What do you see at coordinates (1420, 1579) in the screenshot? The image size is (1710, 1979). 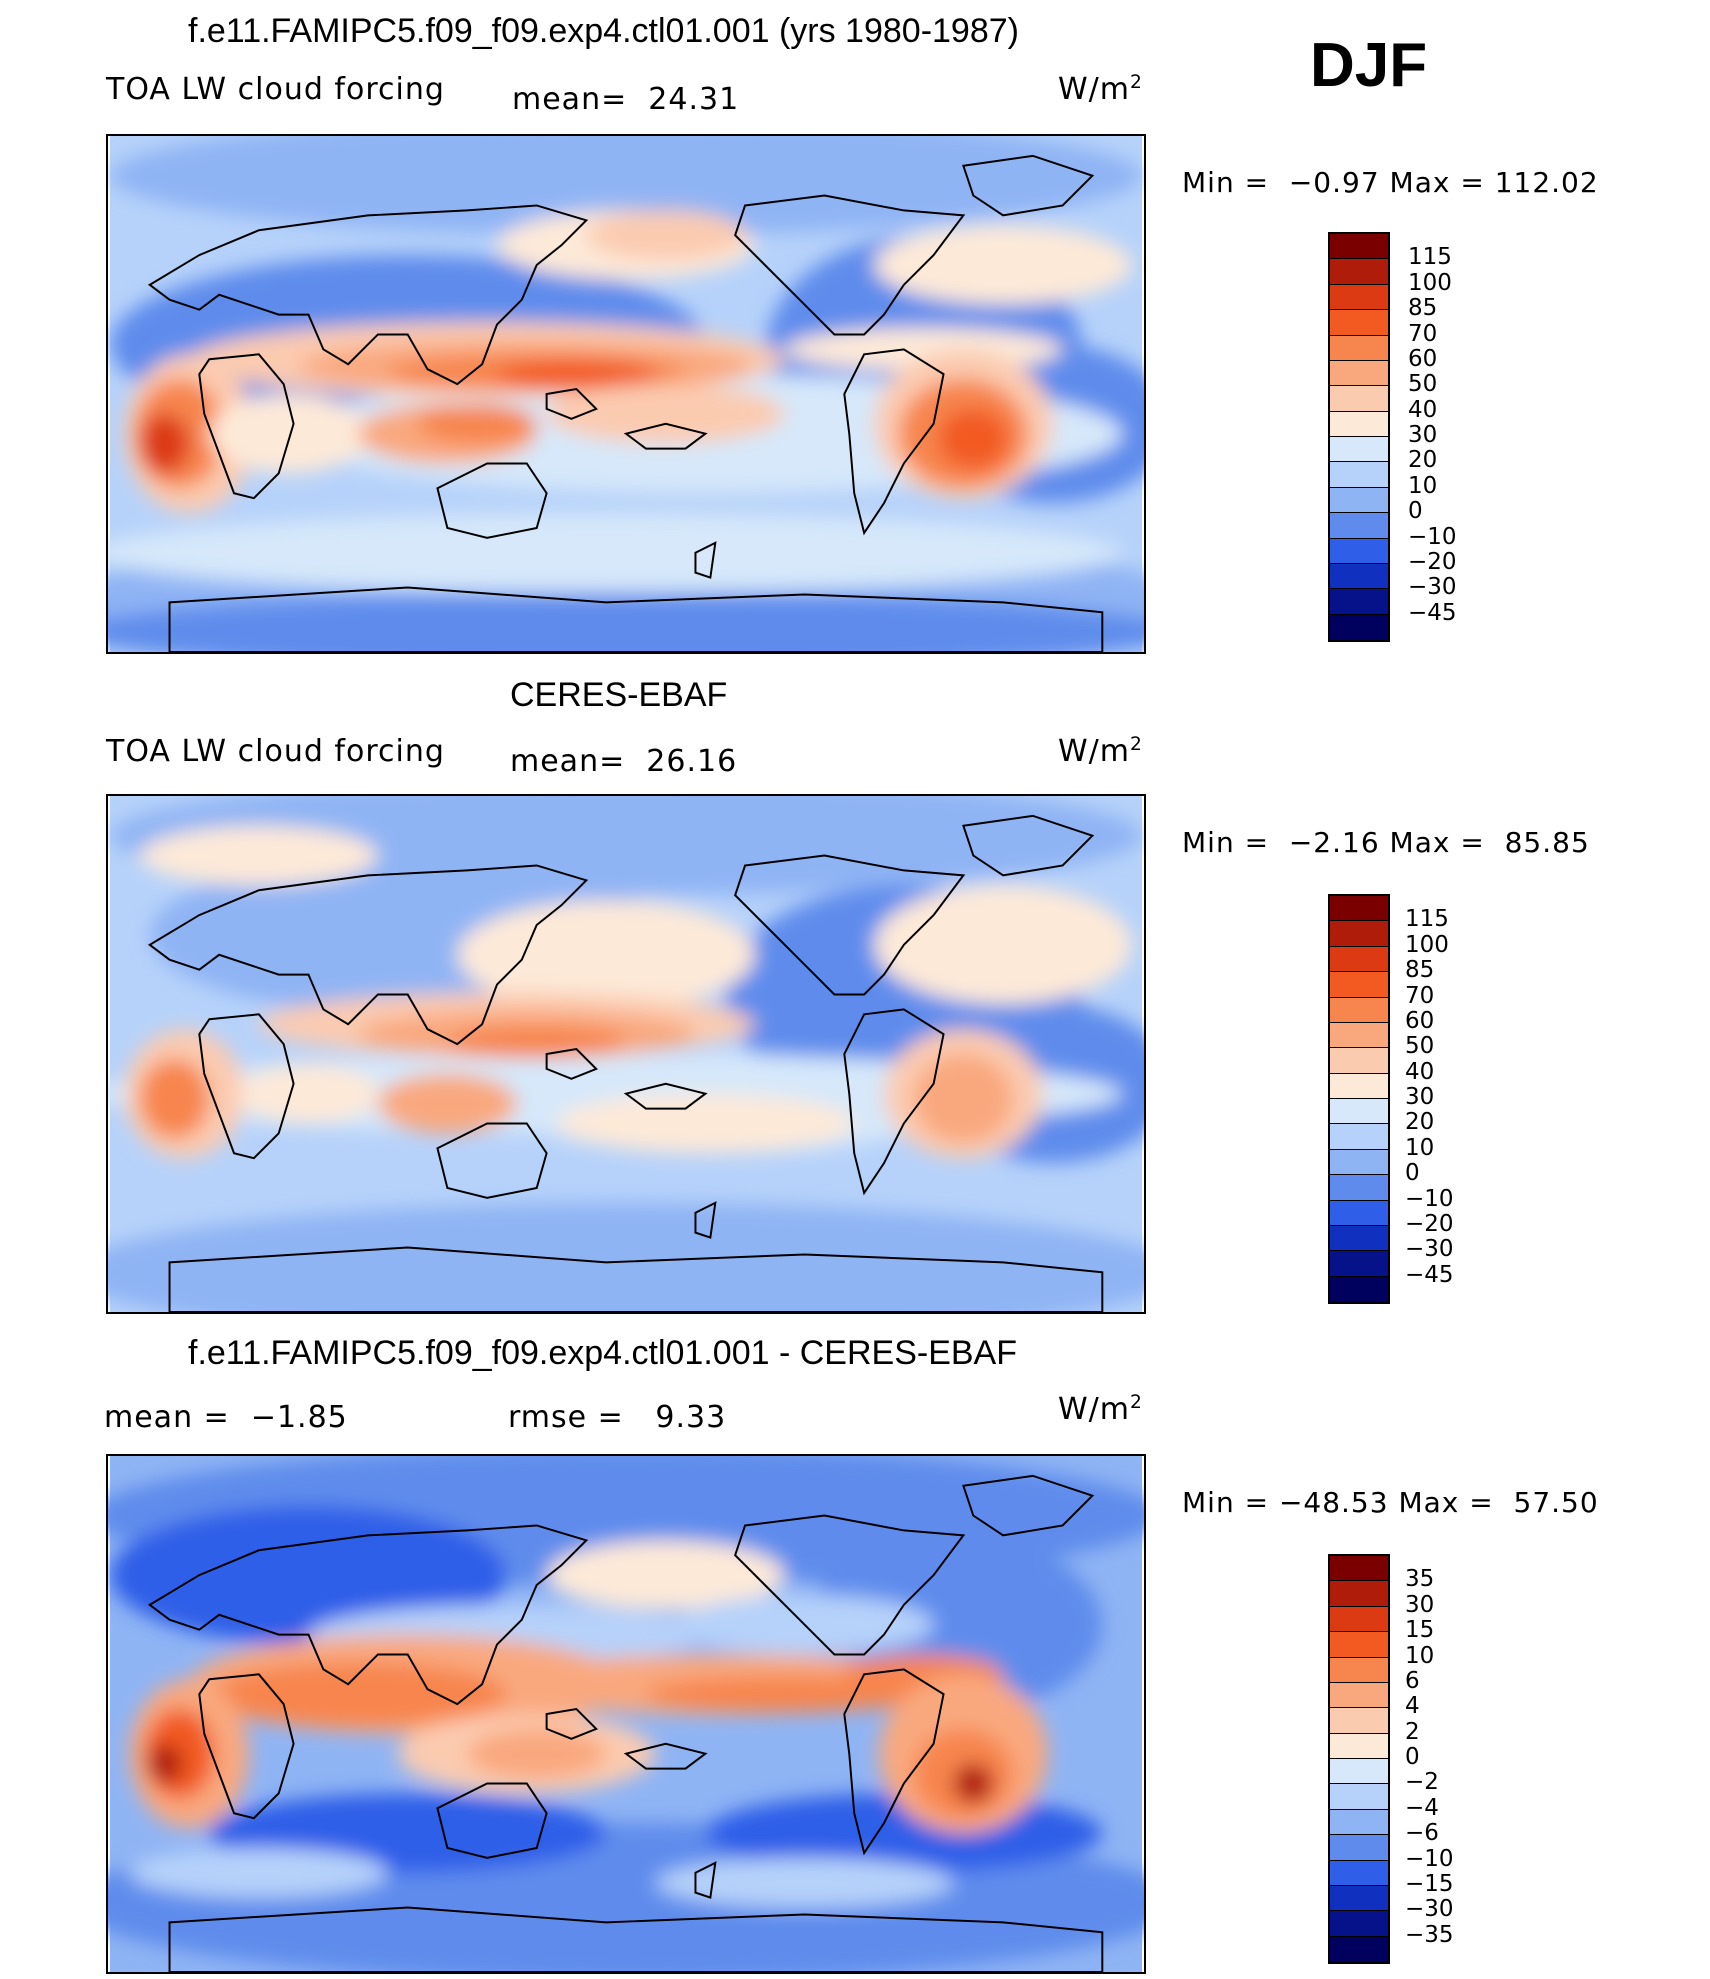 I see `colorbar-tick-label: 35` at bounding box center [1420, 1579].